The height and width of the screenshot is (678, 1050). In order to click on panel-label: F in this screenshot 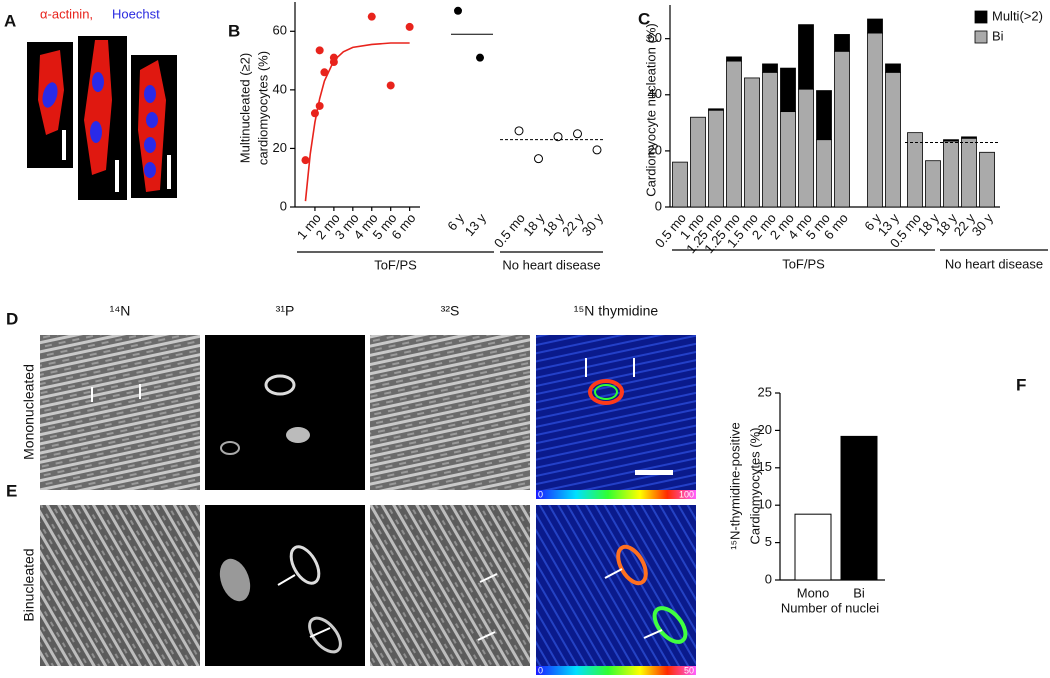, I will do `click(1021, 384)`.